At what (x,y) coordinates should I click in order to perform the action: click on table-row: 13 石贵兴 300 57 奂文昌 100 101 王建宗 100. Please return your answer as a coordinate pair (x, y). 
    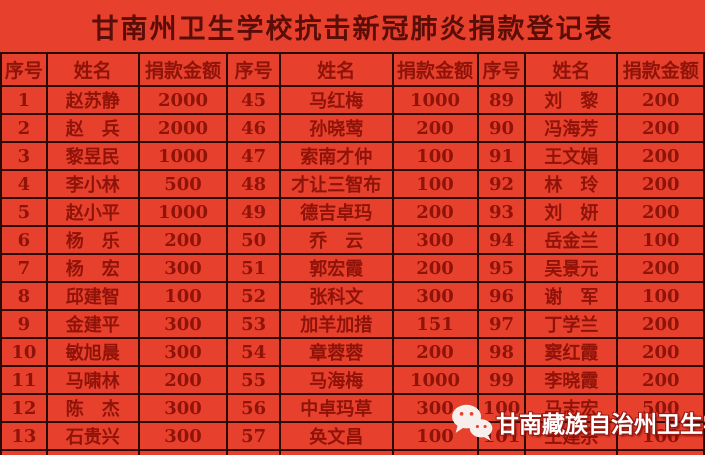
    Looking at the image, I should click on (352, 436).